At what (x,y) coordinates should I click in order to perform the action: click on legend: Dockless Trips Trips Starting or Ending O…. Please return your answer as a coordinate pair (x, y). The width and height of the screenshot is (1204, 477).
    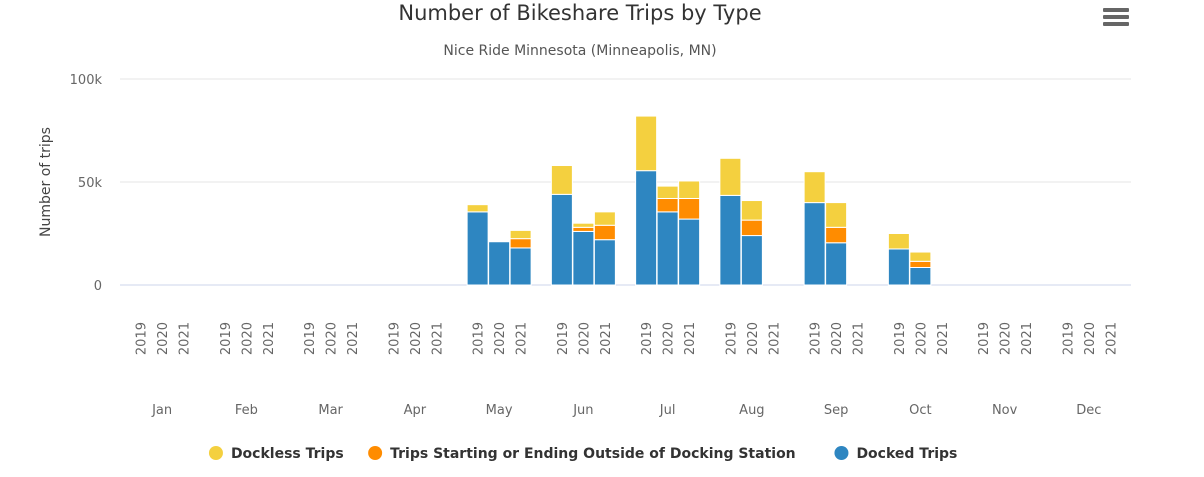
    Looking at the image, I should click on (582, 454).